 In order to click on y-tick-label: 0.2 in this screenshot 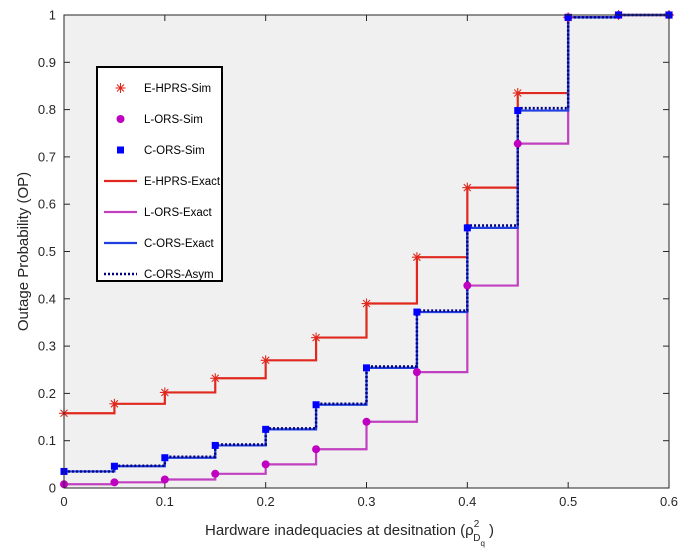, I will do `click(47, 393)`.